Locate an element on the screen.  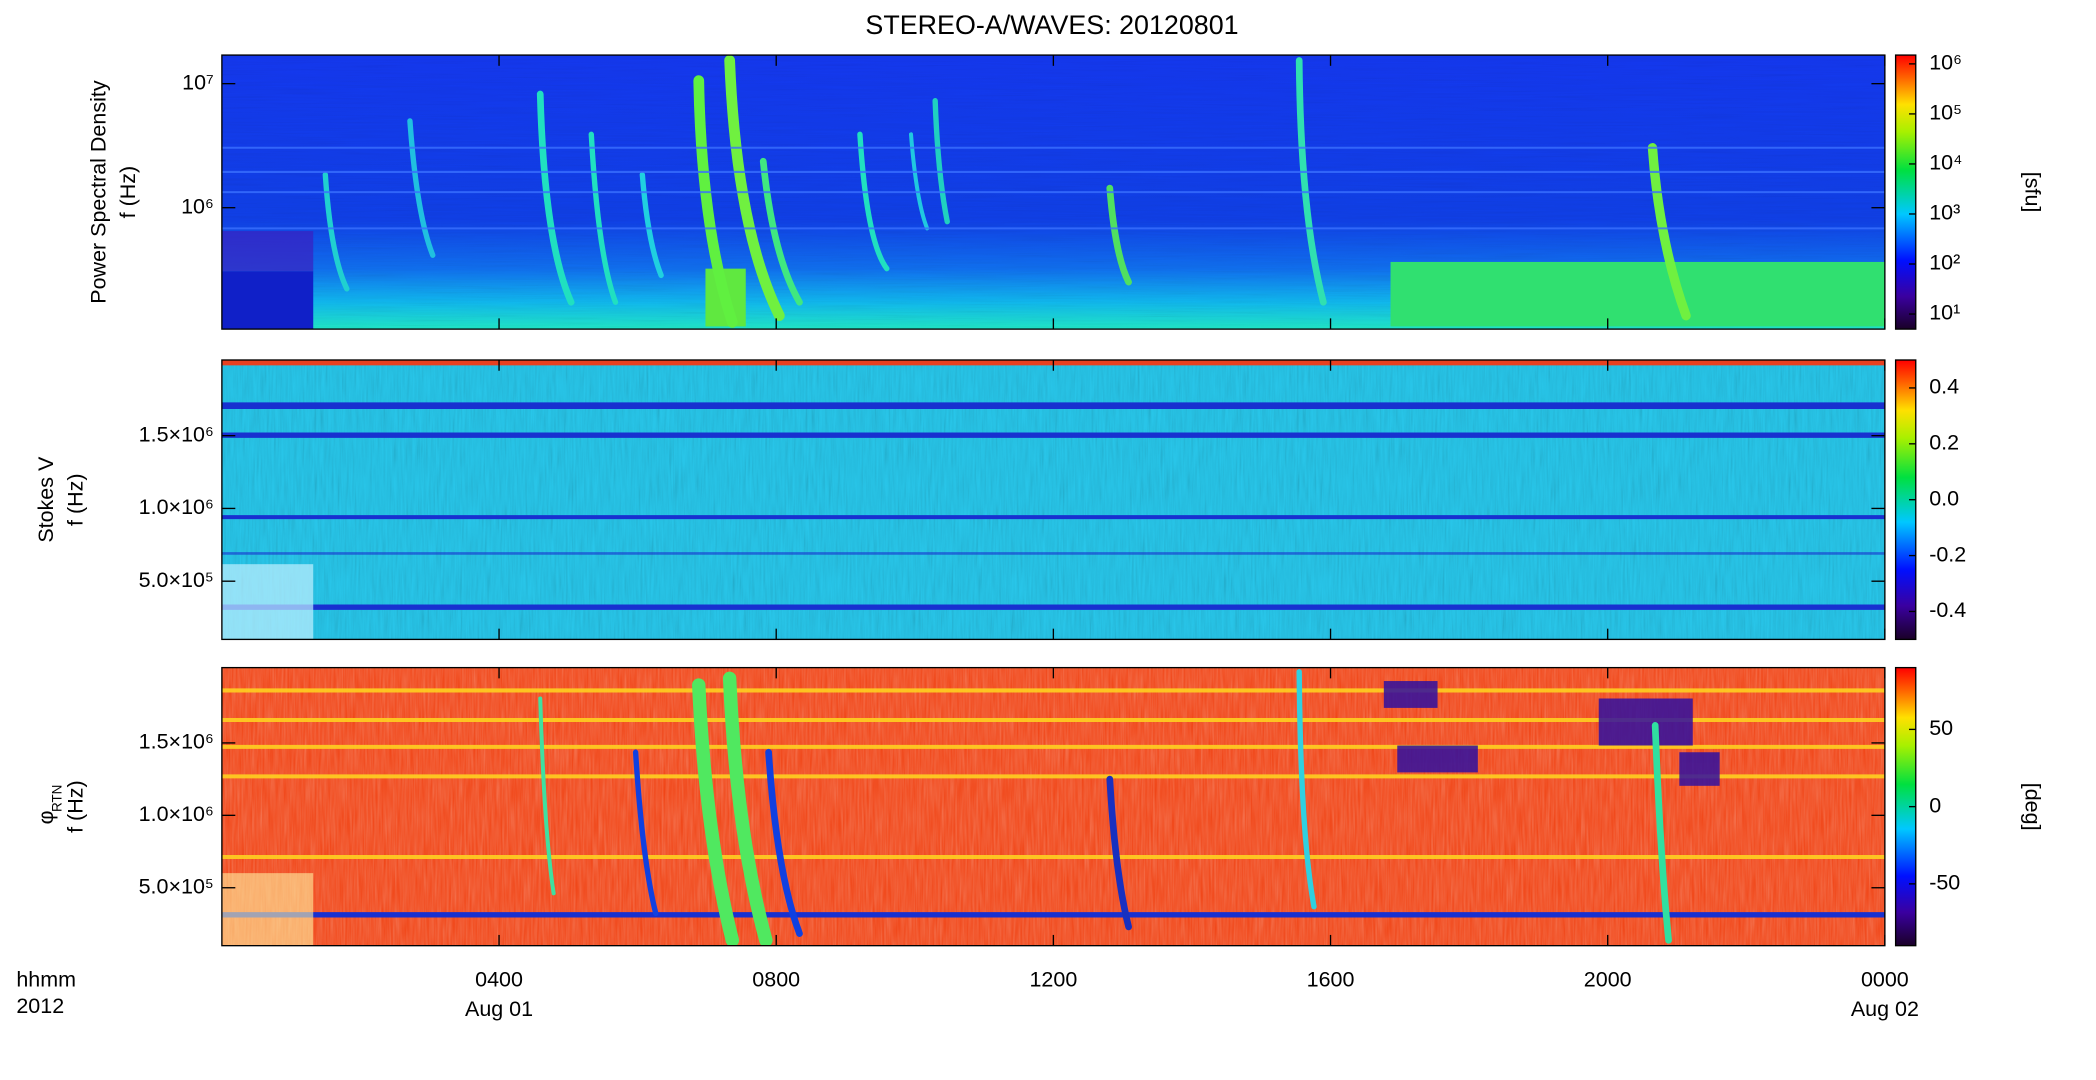
x-date-label: Aug 01 is located at coordinates (499, 1009).